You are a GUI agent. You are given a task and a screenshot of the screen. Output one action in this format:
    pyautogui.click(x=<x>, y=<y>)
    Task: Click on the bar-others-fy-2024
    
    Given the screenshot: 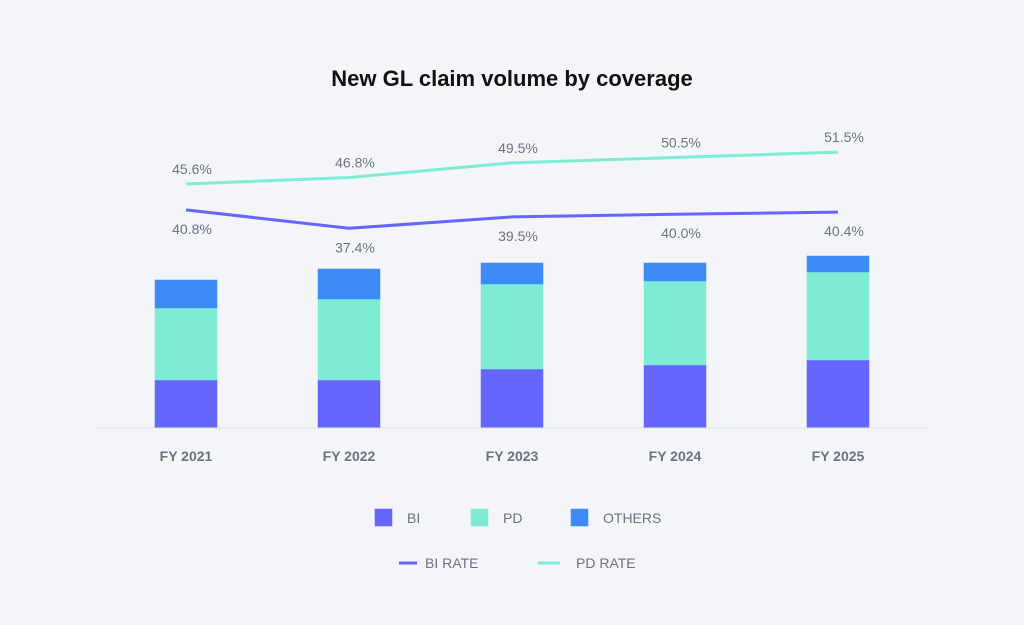 What is the action you would take?
    pyautogui.click(x=675, y=272)
    